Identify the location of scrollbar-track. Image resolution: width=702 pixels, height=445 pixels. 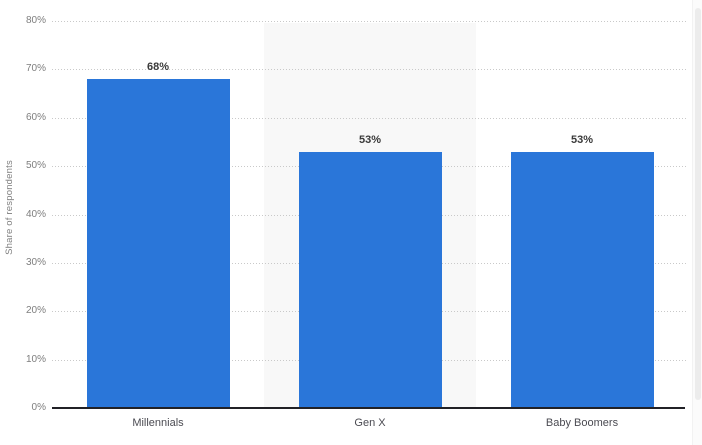
(697, 222).